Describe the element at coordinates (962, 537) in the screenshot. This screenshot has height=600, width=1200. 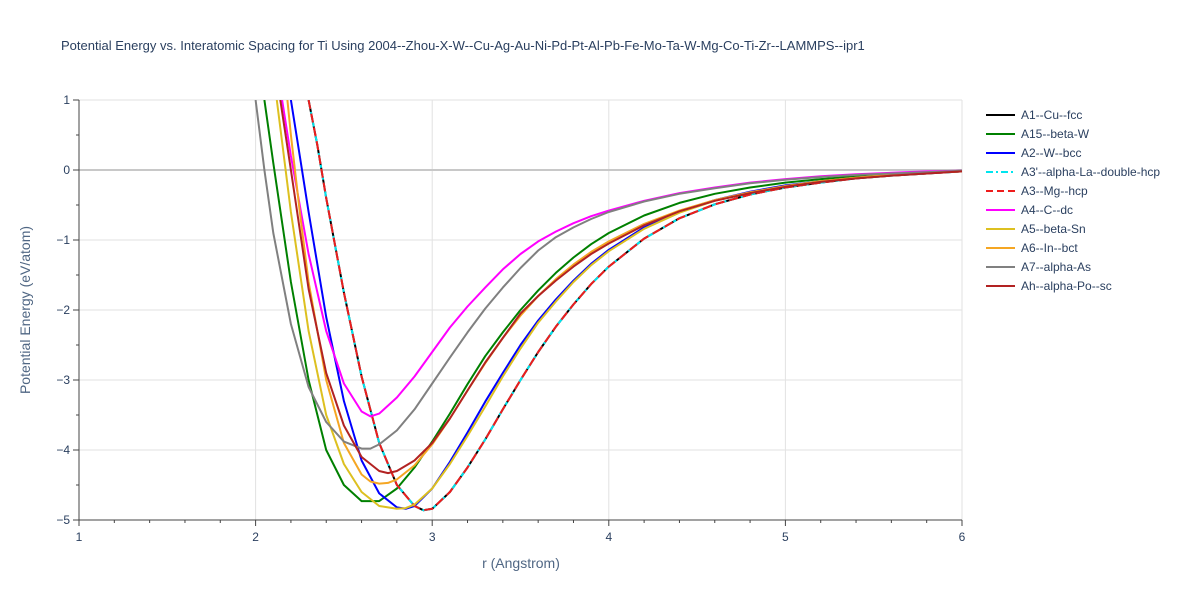
I see `x-tick-label: 6` at that location.